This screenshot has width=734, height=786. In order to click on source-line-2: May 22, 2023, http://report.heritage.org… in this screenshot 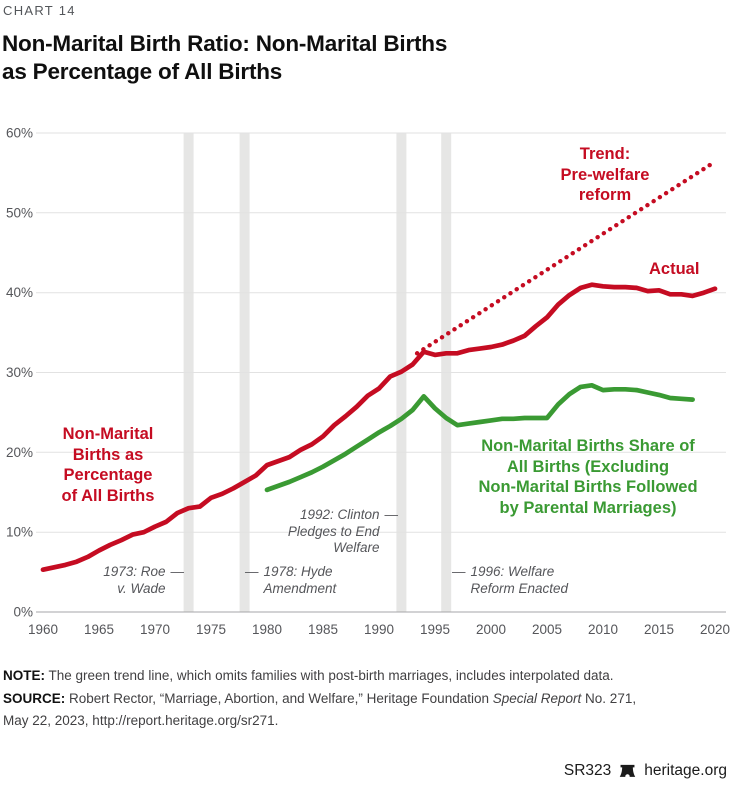, I will do `click(141, 720)`.